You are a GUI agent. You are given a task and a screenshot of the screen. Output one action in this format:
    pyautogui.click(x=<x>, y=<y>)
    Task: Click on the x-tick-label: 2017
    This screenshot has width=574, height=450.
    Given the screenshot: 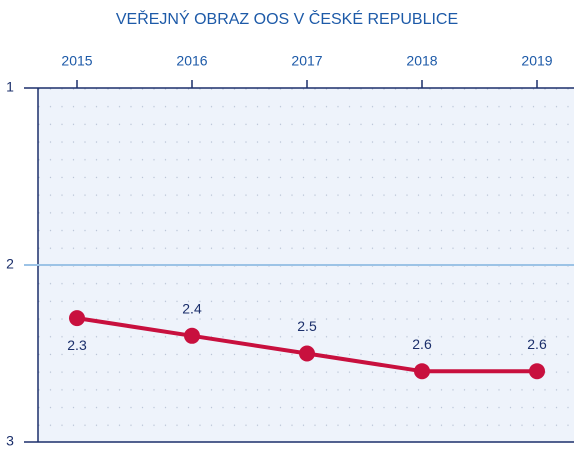 What is the action you would take?
    pyautogui.click(x=306, y=61)
    